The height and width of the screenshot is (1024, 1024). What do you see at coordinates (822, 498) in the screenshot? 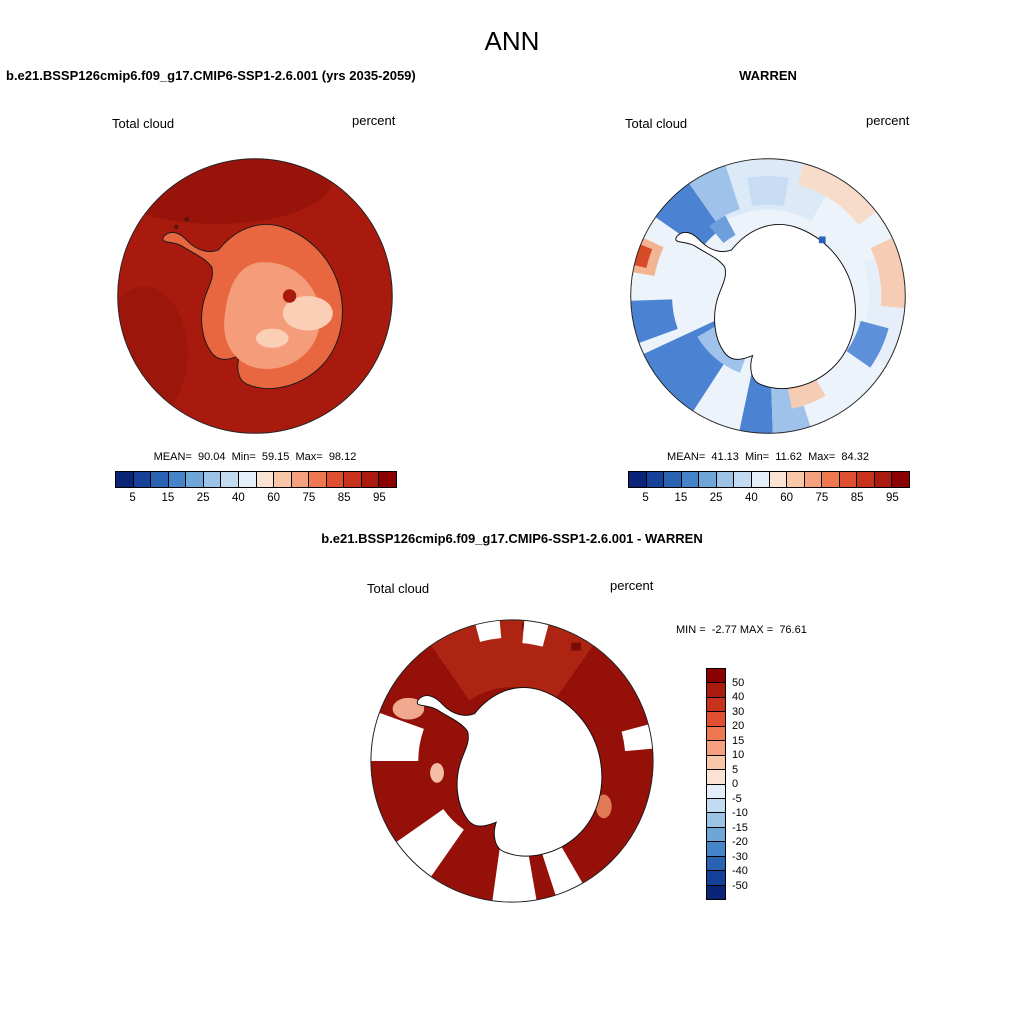
I see `colorbar-tick: 75` at bounding box center [822, 498].